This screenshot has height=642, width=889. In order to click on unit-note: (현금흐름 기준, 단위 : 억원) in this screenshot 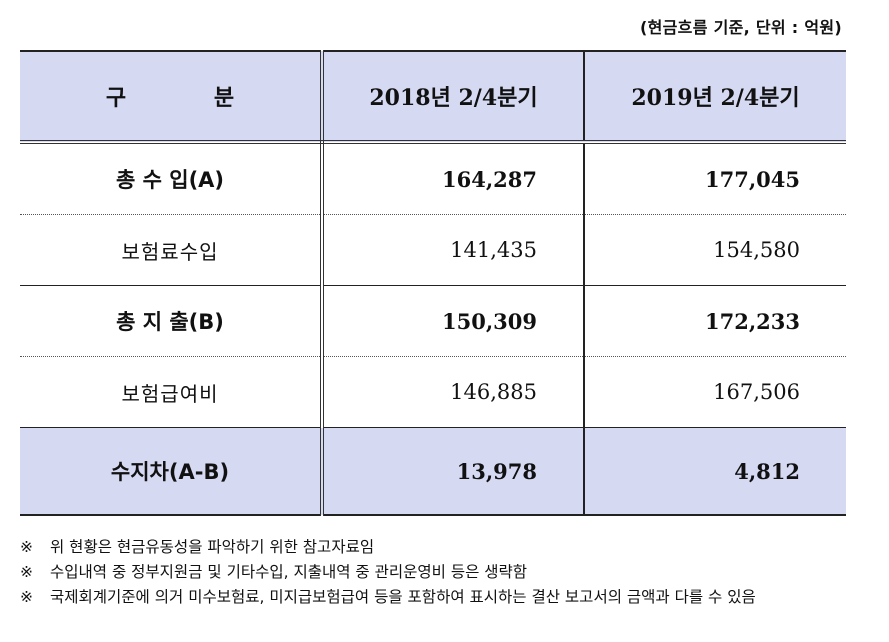, I will do `click(741, 27)`.